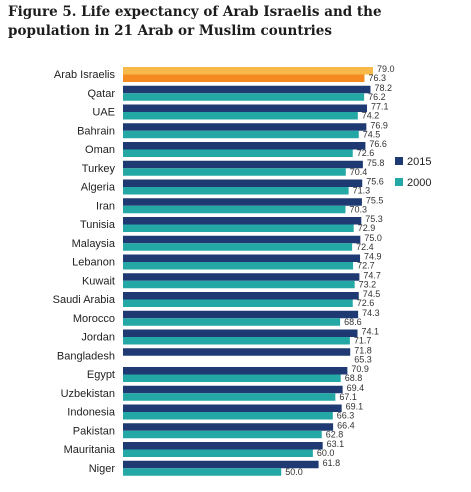 The width and height of the screenshot is (471, 492). Describe the element at coordinates (229, 397) in the screenshot. I see `bar-2000-uzbekistan` at that location.